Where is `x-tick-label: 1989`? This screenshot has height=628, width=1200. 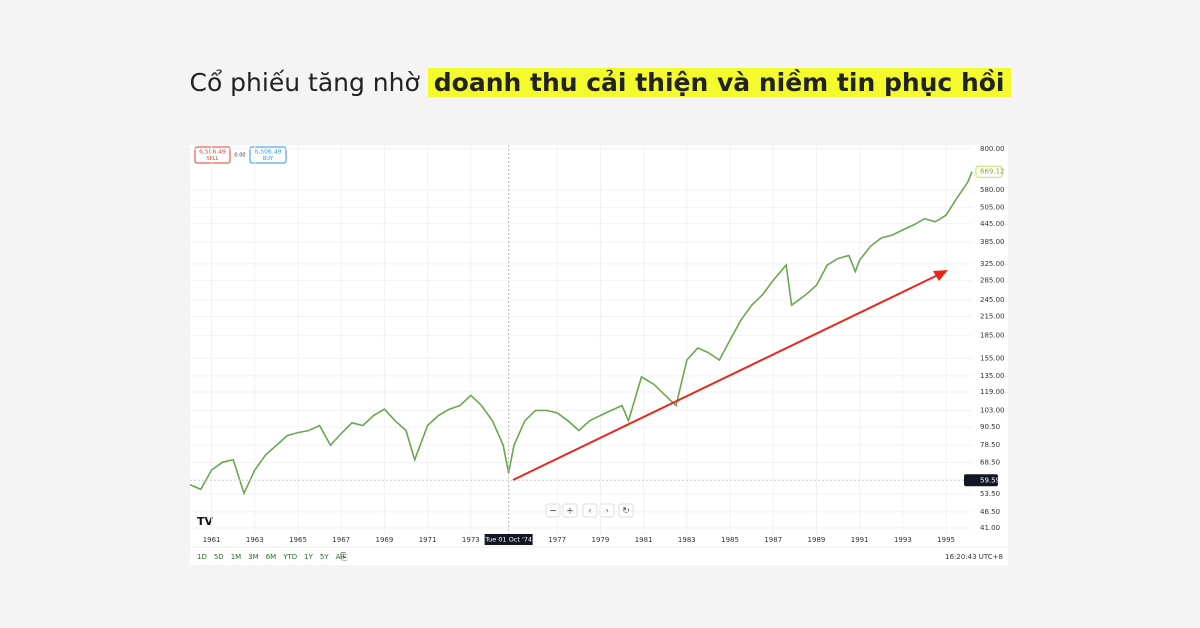
x-tick-label: 1989 is located at coordinates (817, 540).